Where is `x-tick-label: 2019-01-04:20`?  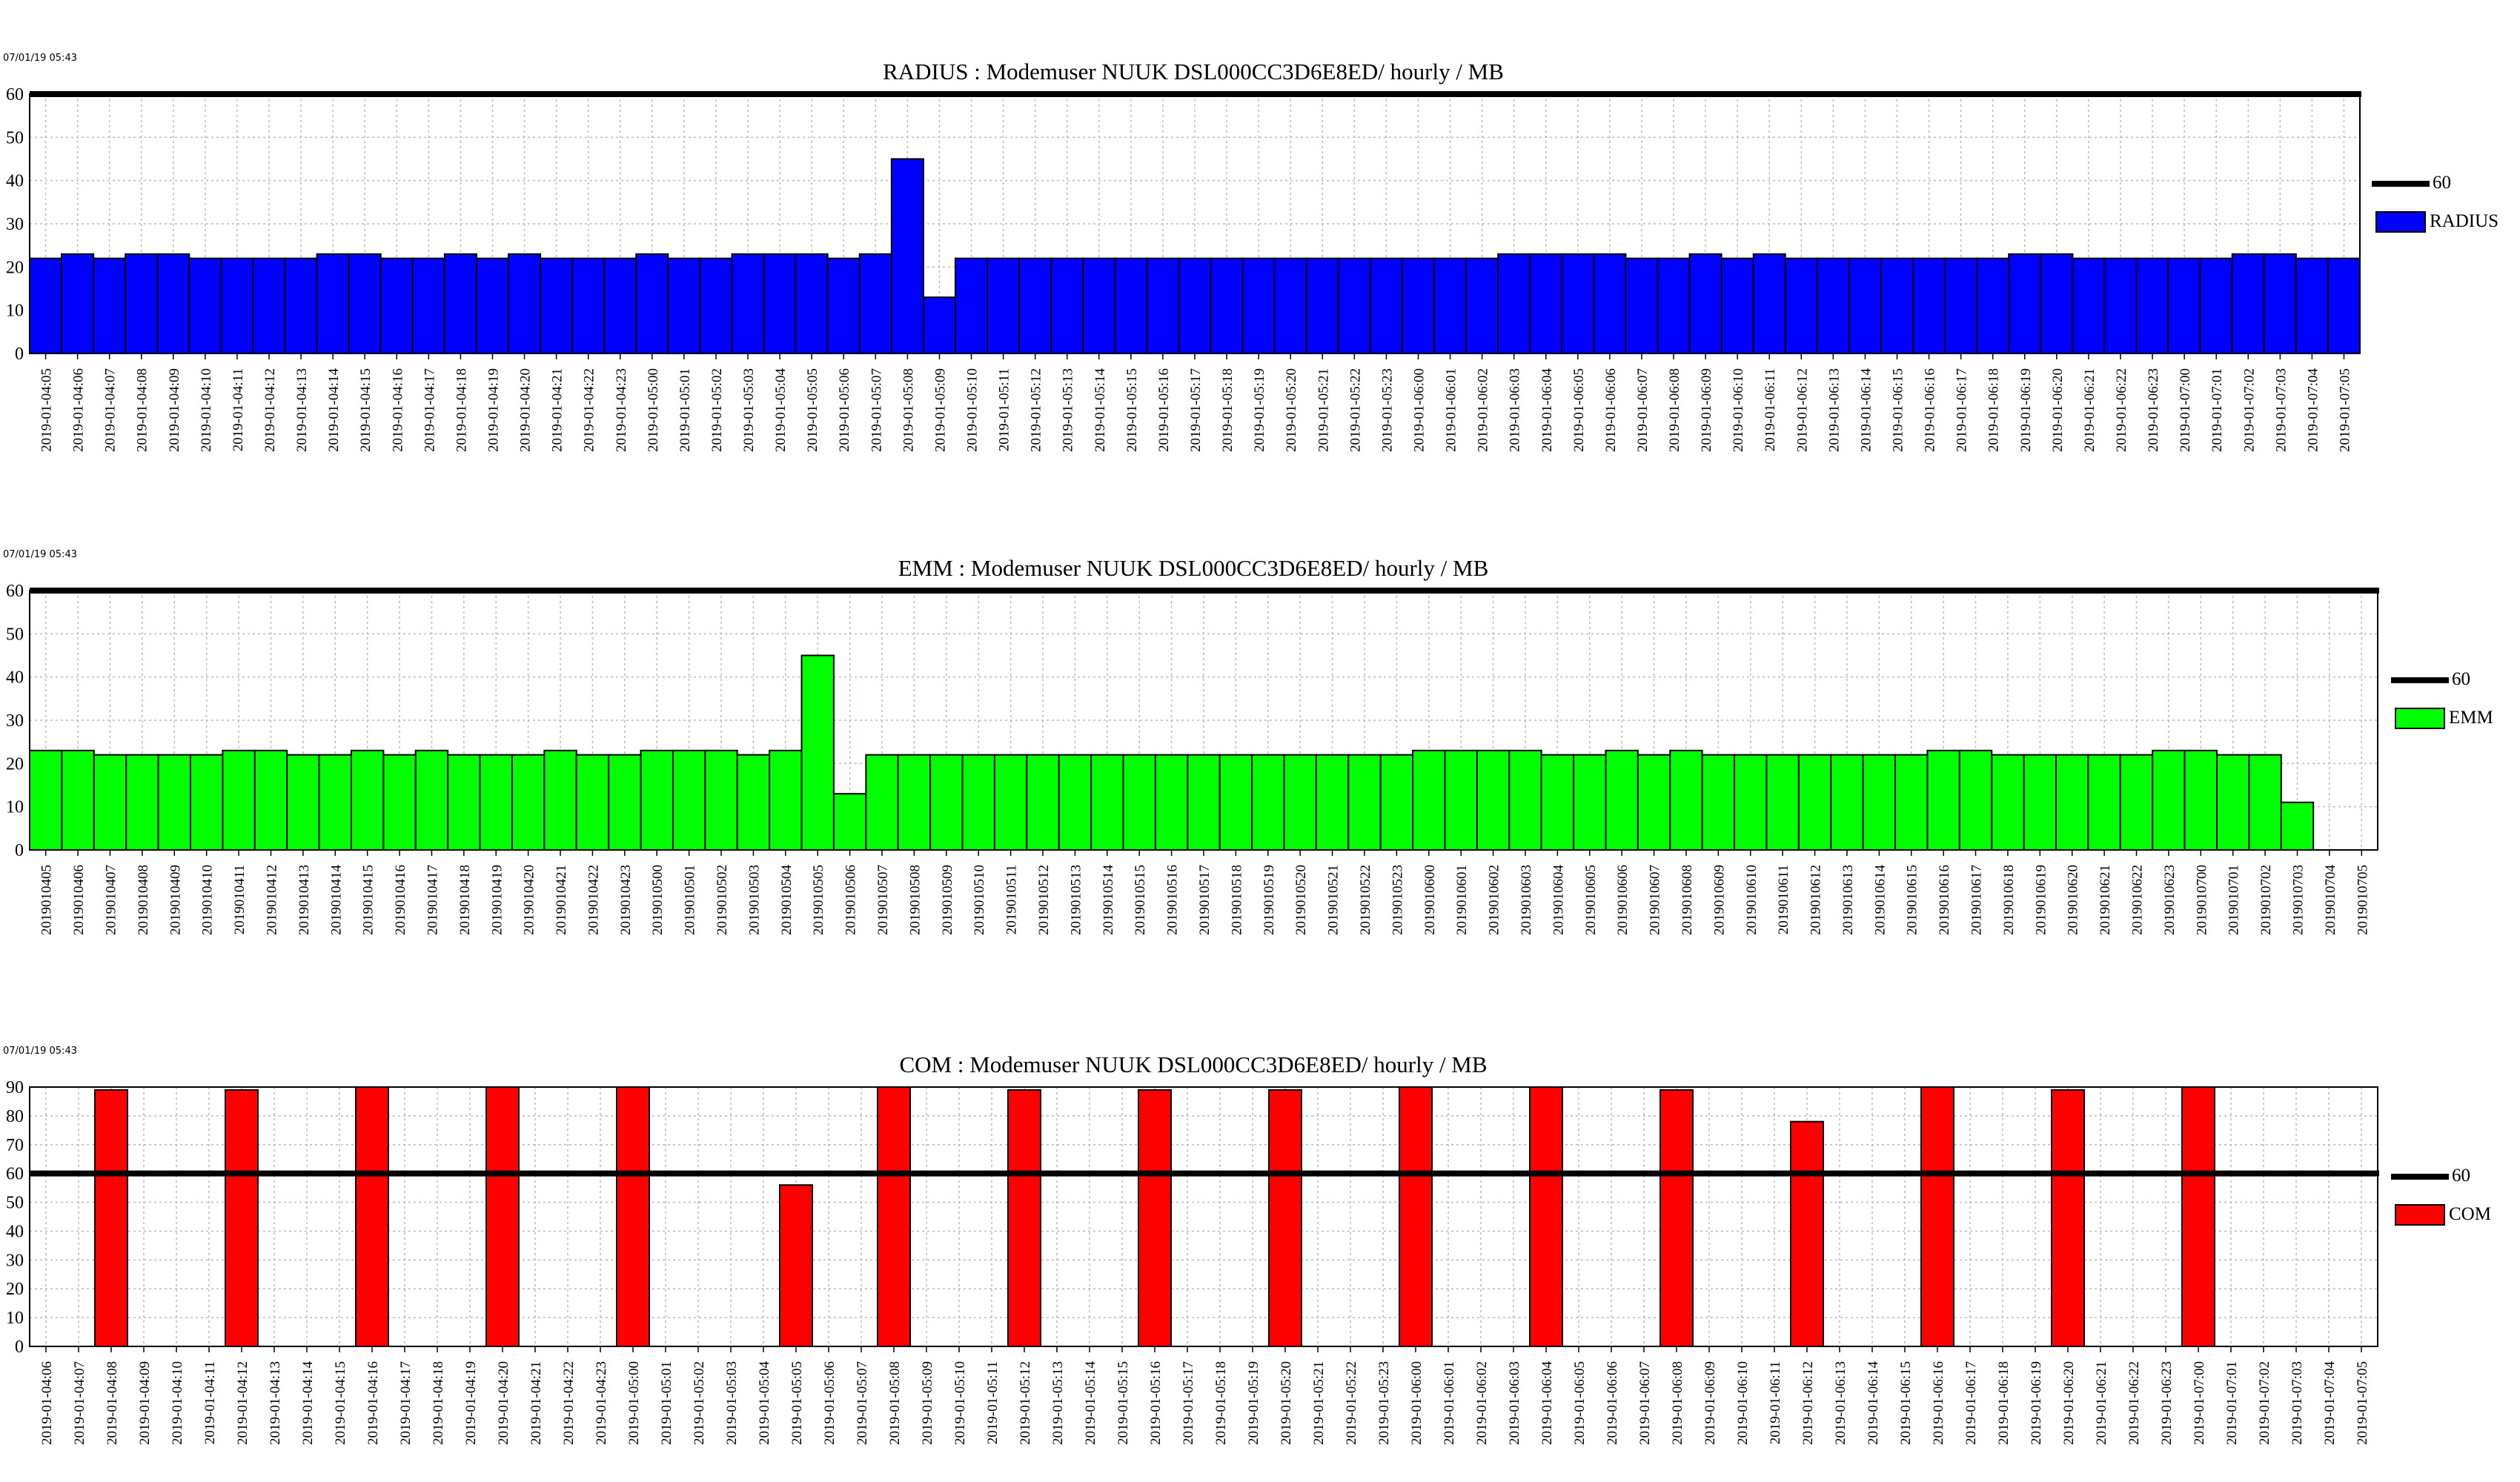
x-tick-label: 2019-01-04:20 is located at coordinates (504, 1403).